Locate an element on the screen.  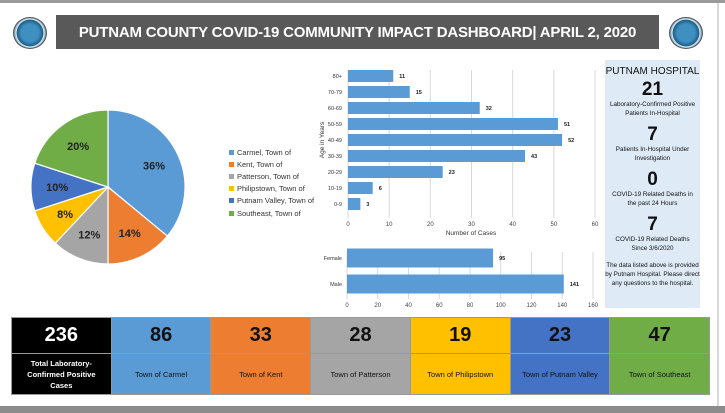
gender-bar-chart: 0 20 40 60 80 100 120 140 160 Female 95 Male 141 is located at coordinates (461, 278).